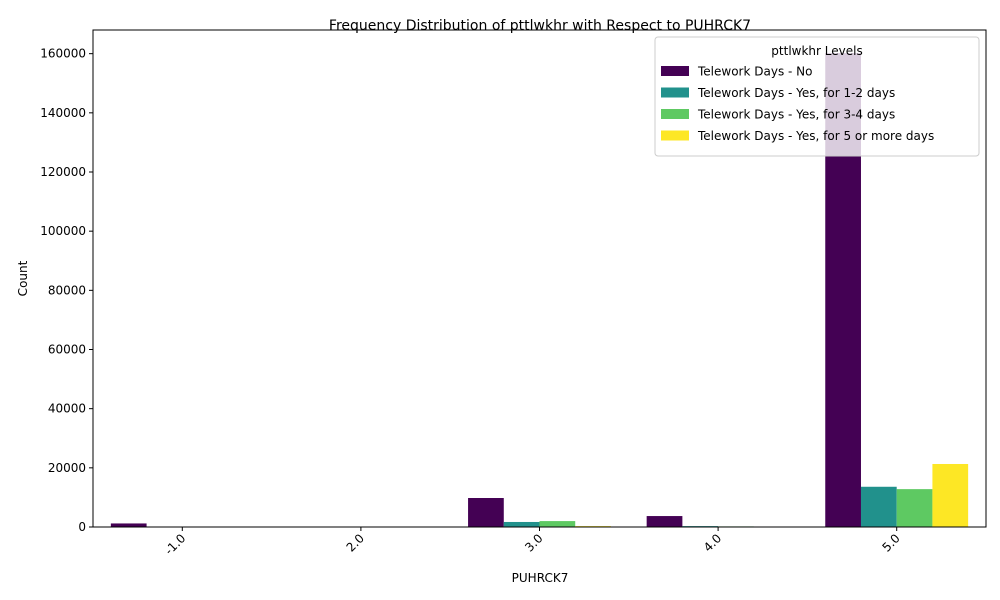 The height and width of the screenshot is (600, 1000). I want to click on legend-label: Telework Days - No, so click(754, 72).